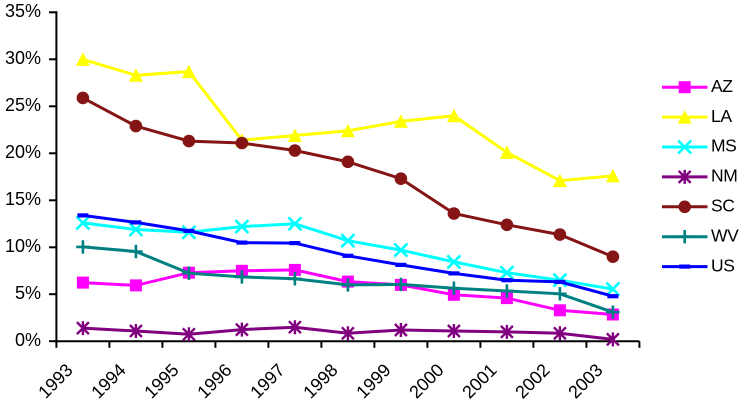  I want to click on svg-text: 25%, so click(23, 105).